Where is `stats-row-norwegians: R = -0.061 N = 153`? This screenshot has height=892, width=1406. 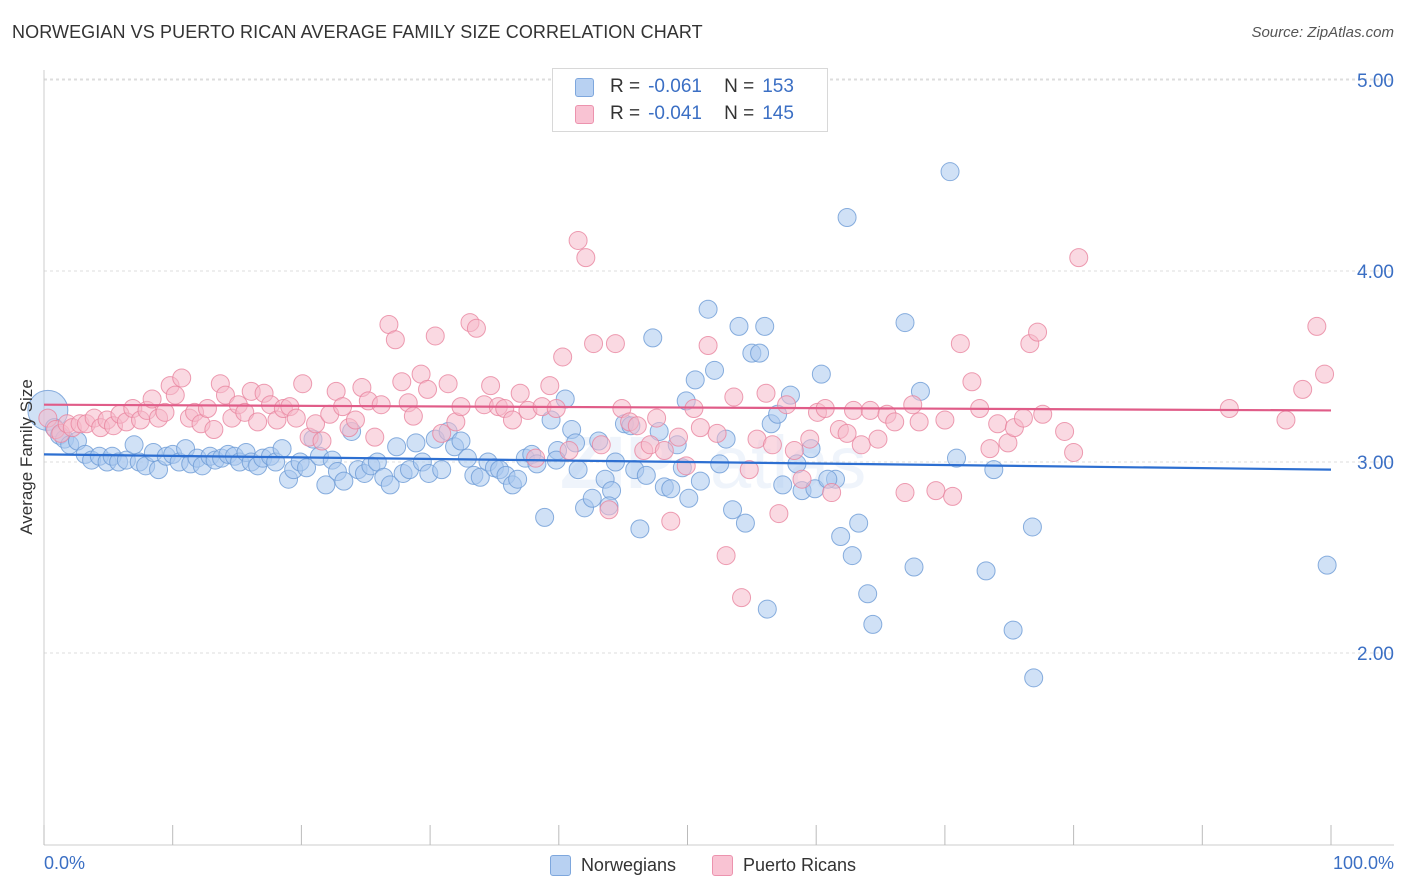
stats-row-norwegians: R = -0.061 N = 153 is located at coordinates (684, 87).